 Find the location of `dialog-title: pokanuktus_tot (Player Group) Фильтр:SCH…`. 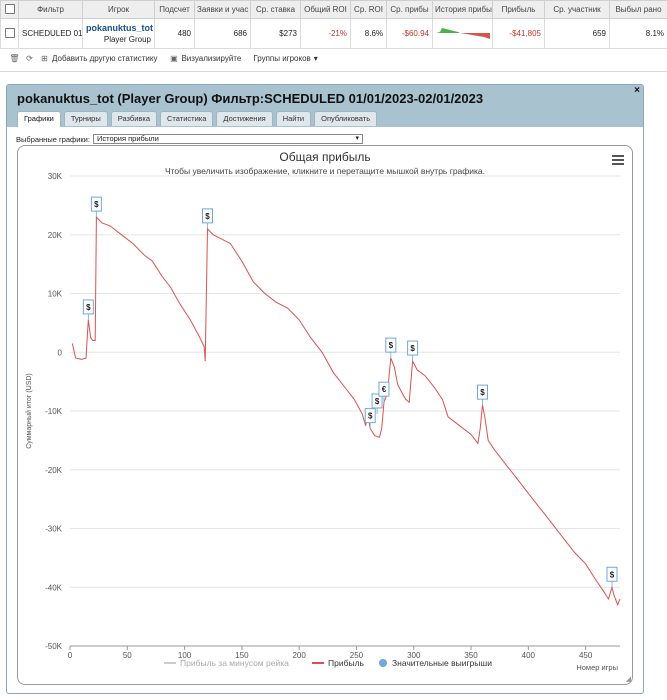

dialog-title: pokanuktus_tot (Player Group) Фильтр:SCH… is located at coordinates (250, 98).